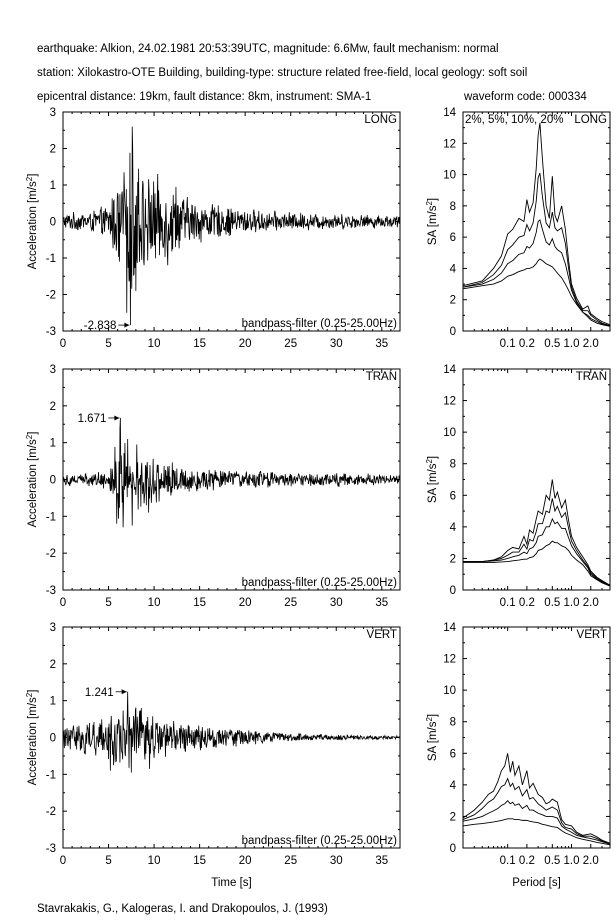 The image size is (616, 923). What do you see at coordinates (92, 419) in the screenshot?
I see `peak-value-label: 1.671` at bounding box center [92, 419].